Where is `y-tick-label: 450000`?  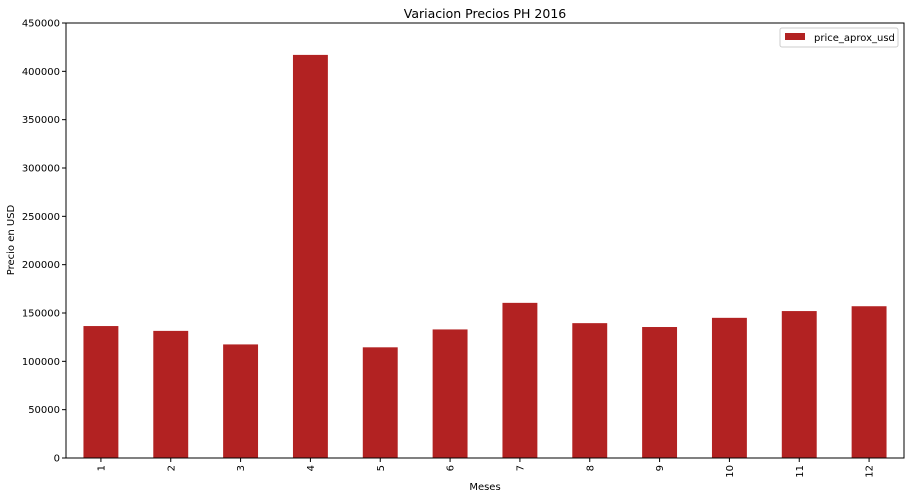 y-tick-label: 450000 is located at coordinates (41, 24).